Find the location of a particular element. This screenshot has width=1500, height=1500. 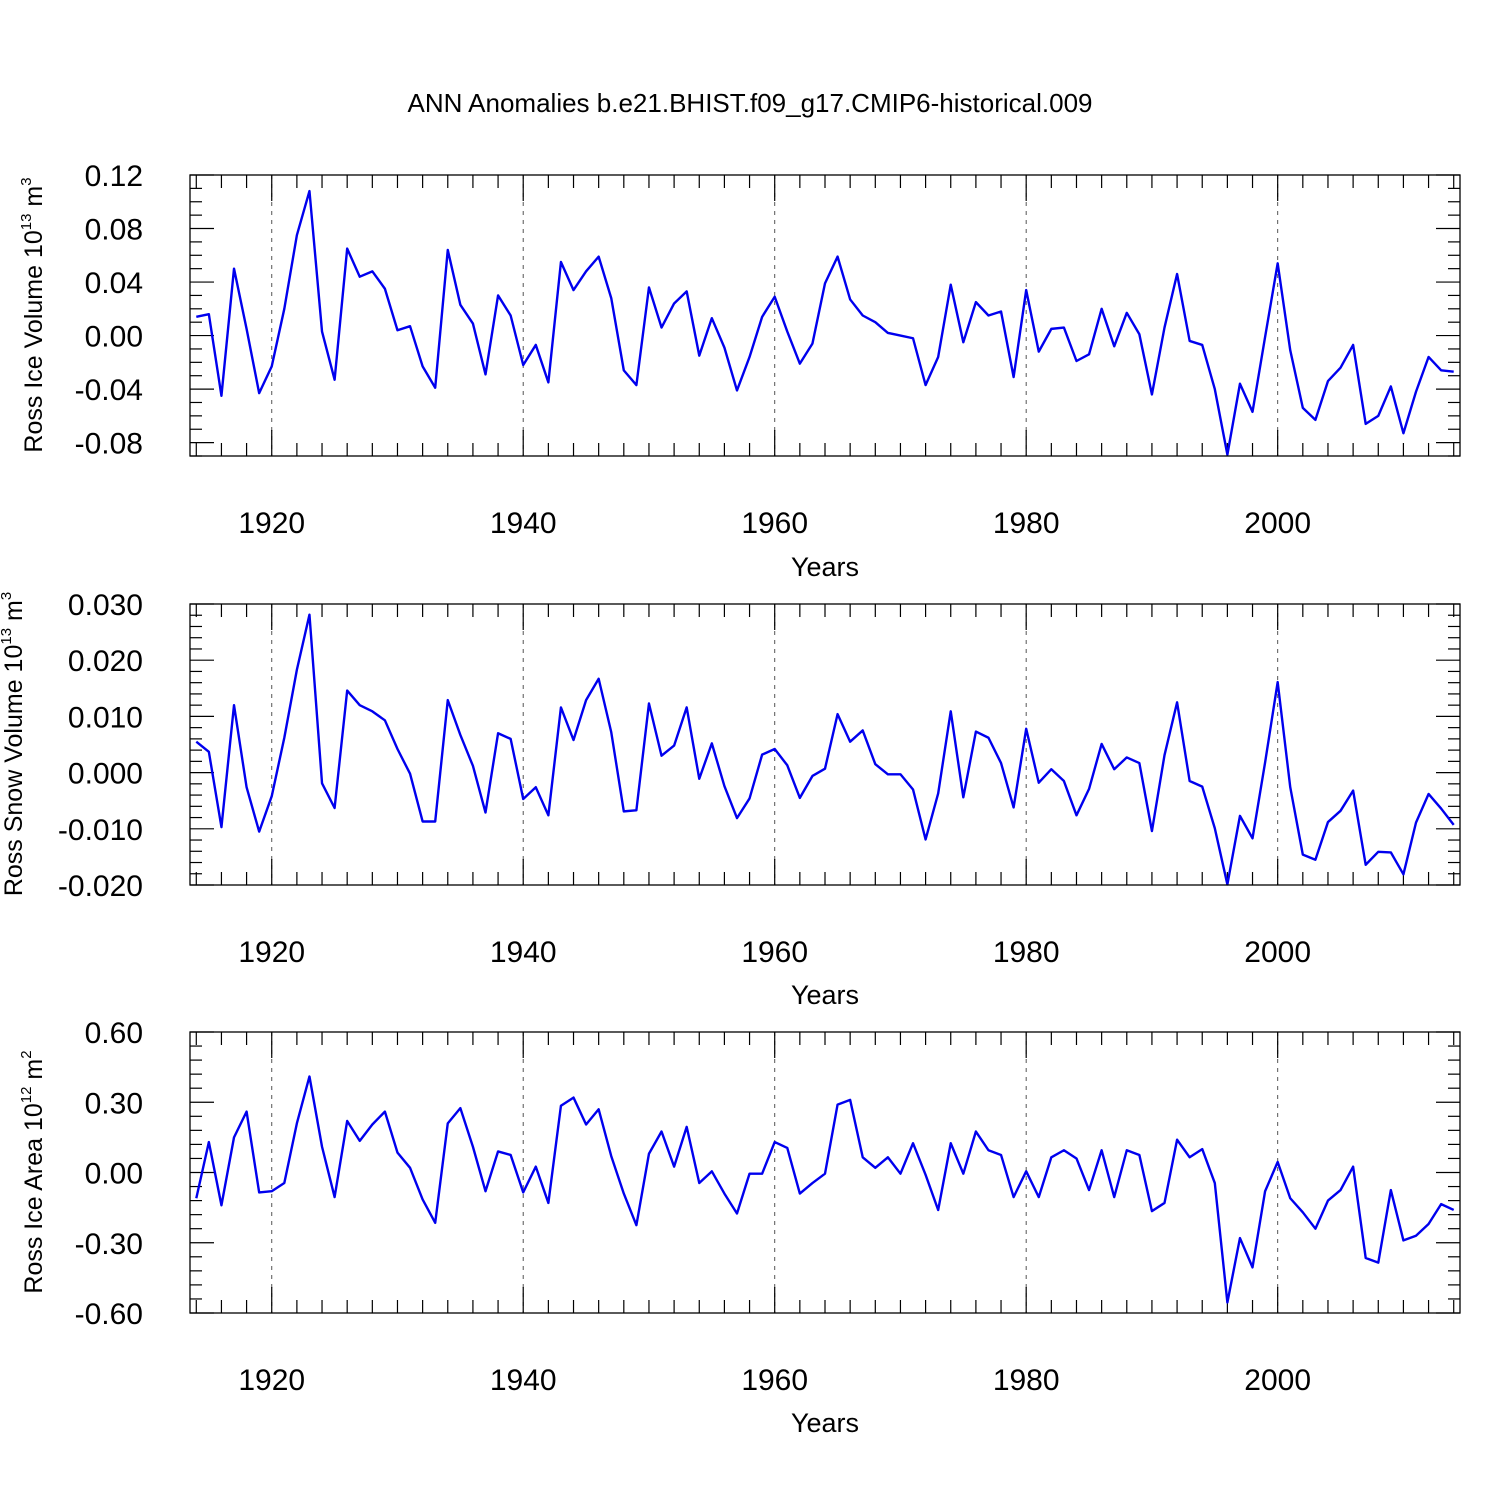

y-tick-label: 0.30 is located at coordinates (114, 1103).